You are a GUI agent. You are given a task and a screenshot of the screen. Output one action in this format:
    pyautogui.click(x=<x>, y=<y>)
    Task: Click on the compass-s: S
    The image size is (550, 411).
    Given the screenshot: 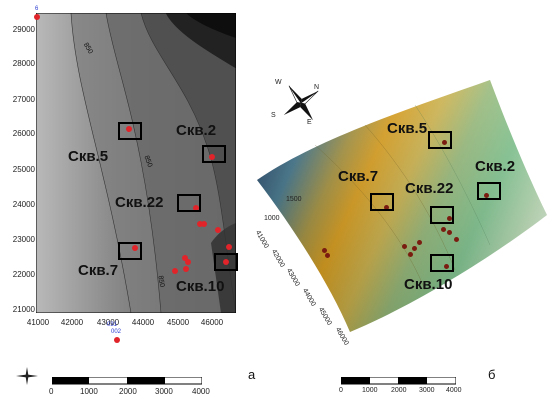 What is the action you would take?
    pyautogui.click(x=273, y=115)
    